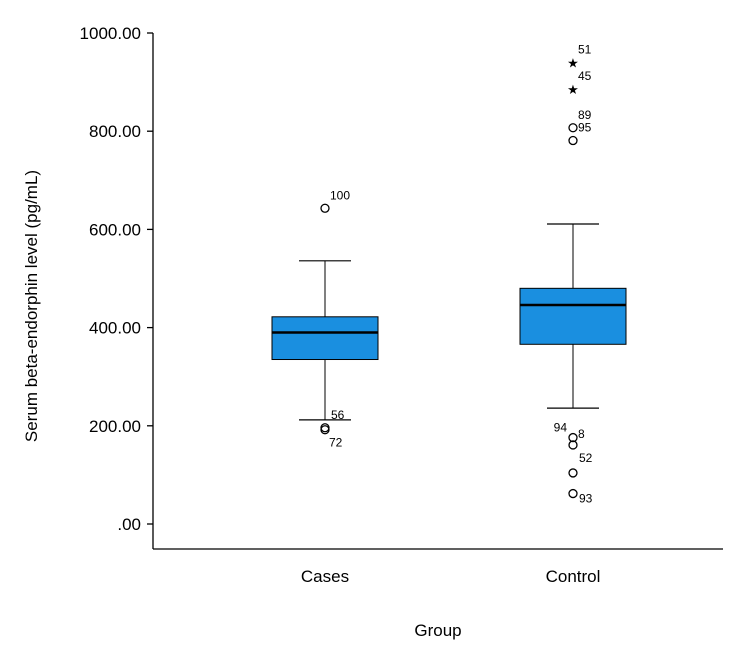  Describe the element at coordinates (449, 322) in the screenshot. I see `boxes` at that location.